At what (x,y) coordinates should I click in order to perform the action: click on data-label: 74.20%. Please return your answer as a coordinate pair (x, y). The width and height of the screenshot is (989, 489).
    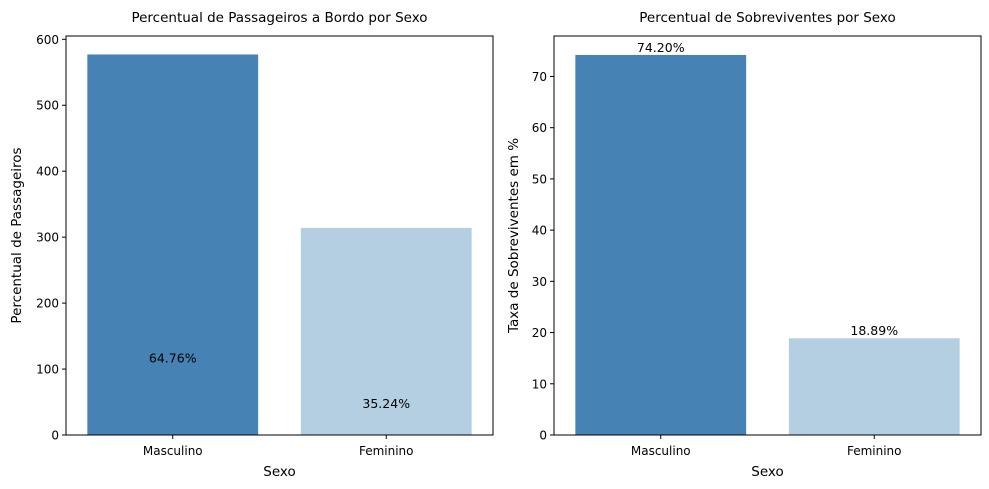
    Looking at the image, I should click on (661, 47).